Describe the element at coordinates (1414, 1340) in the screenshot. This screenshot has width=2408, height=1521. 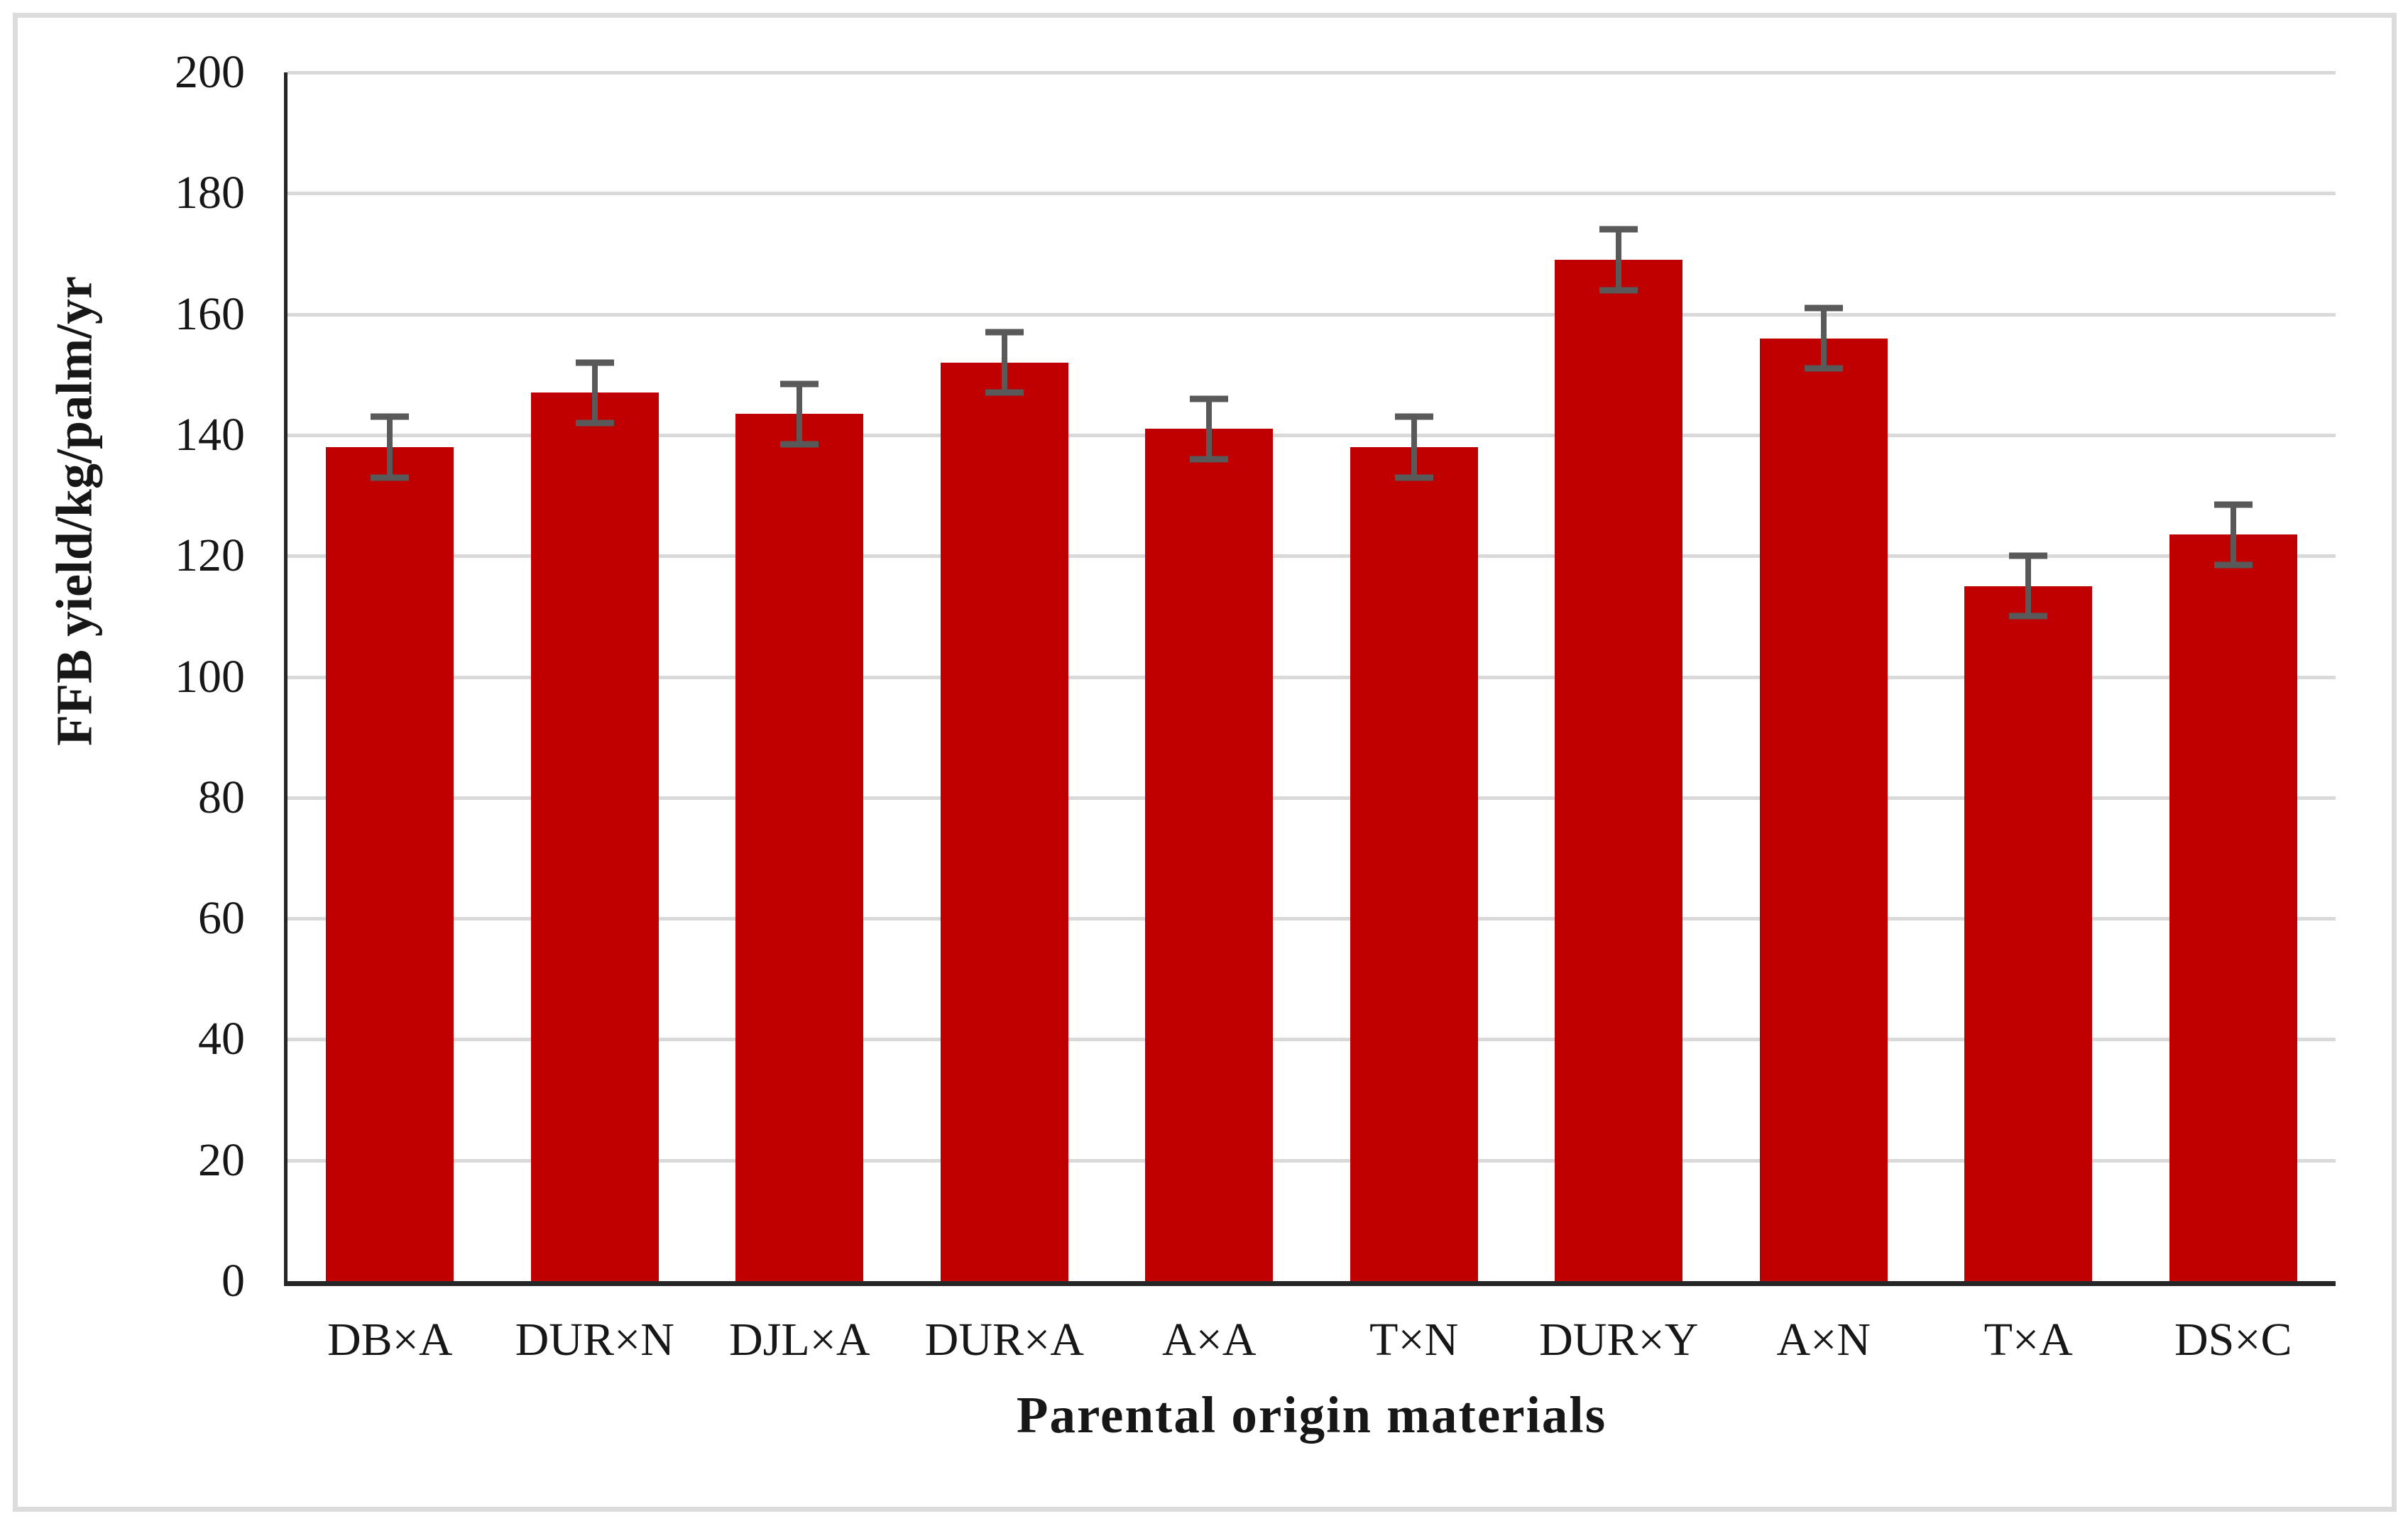
I see `x-tick-label-T×N: T×N` at that location.